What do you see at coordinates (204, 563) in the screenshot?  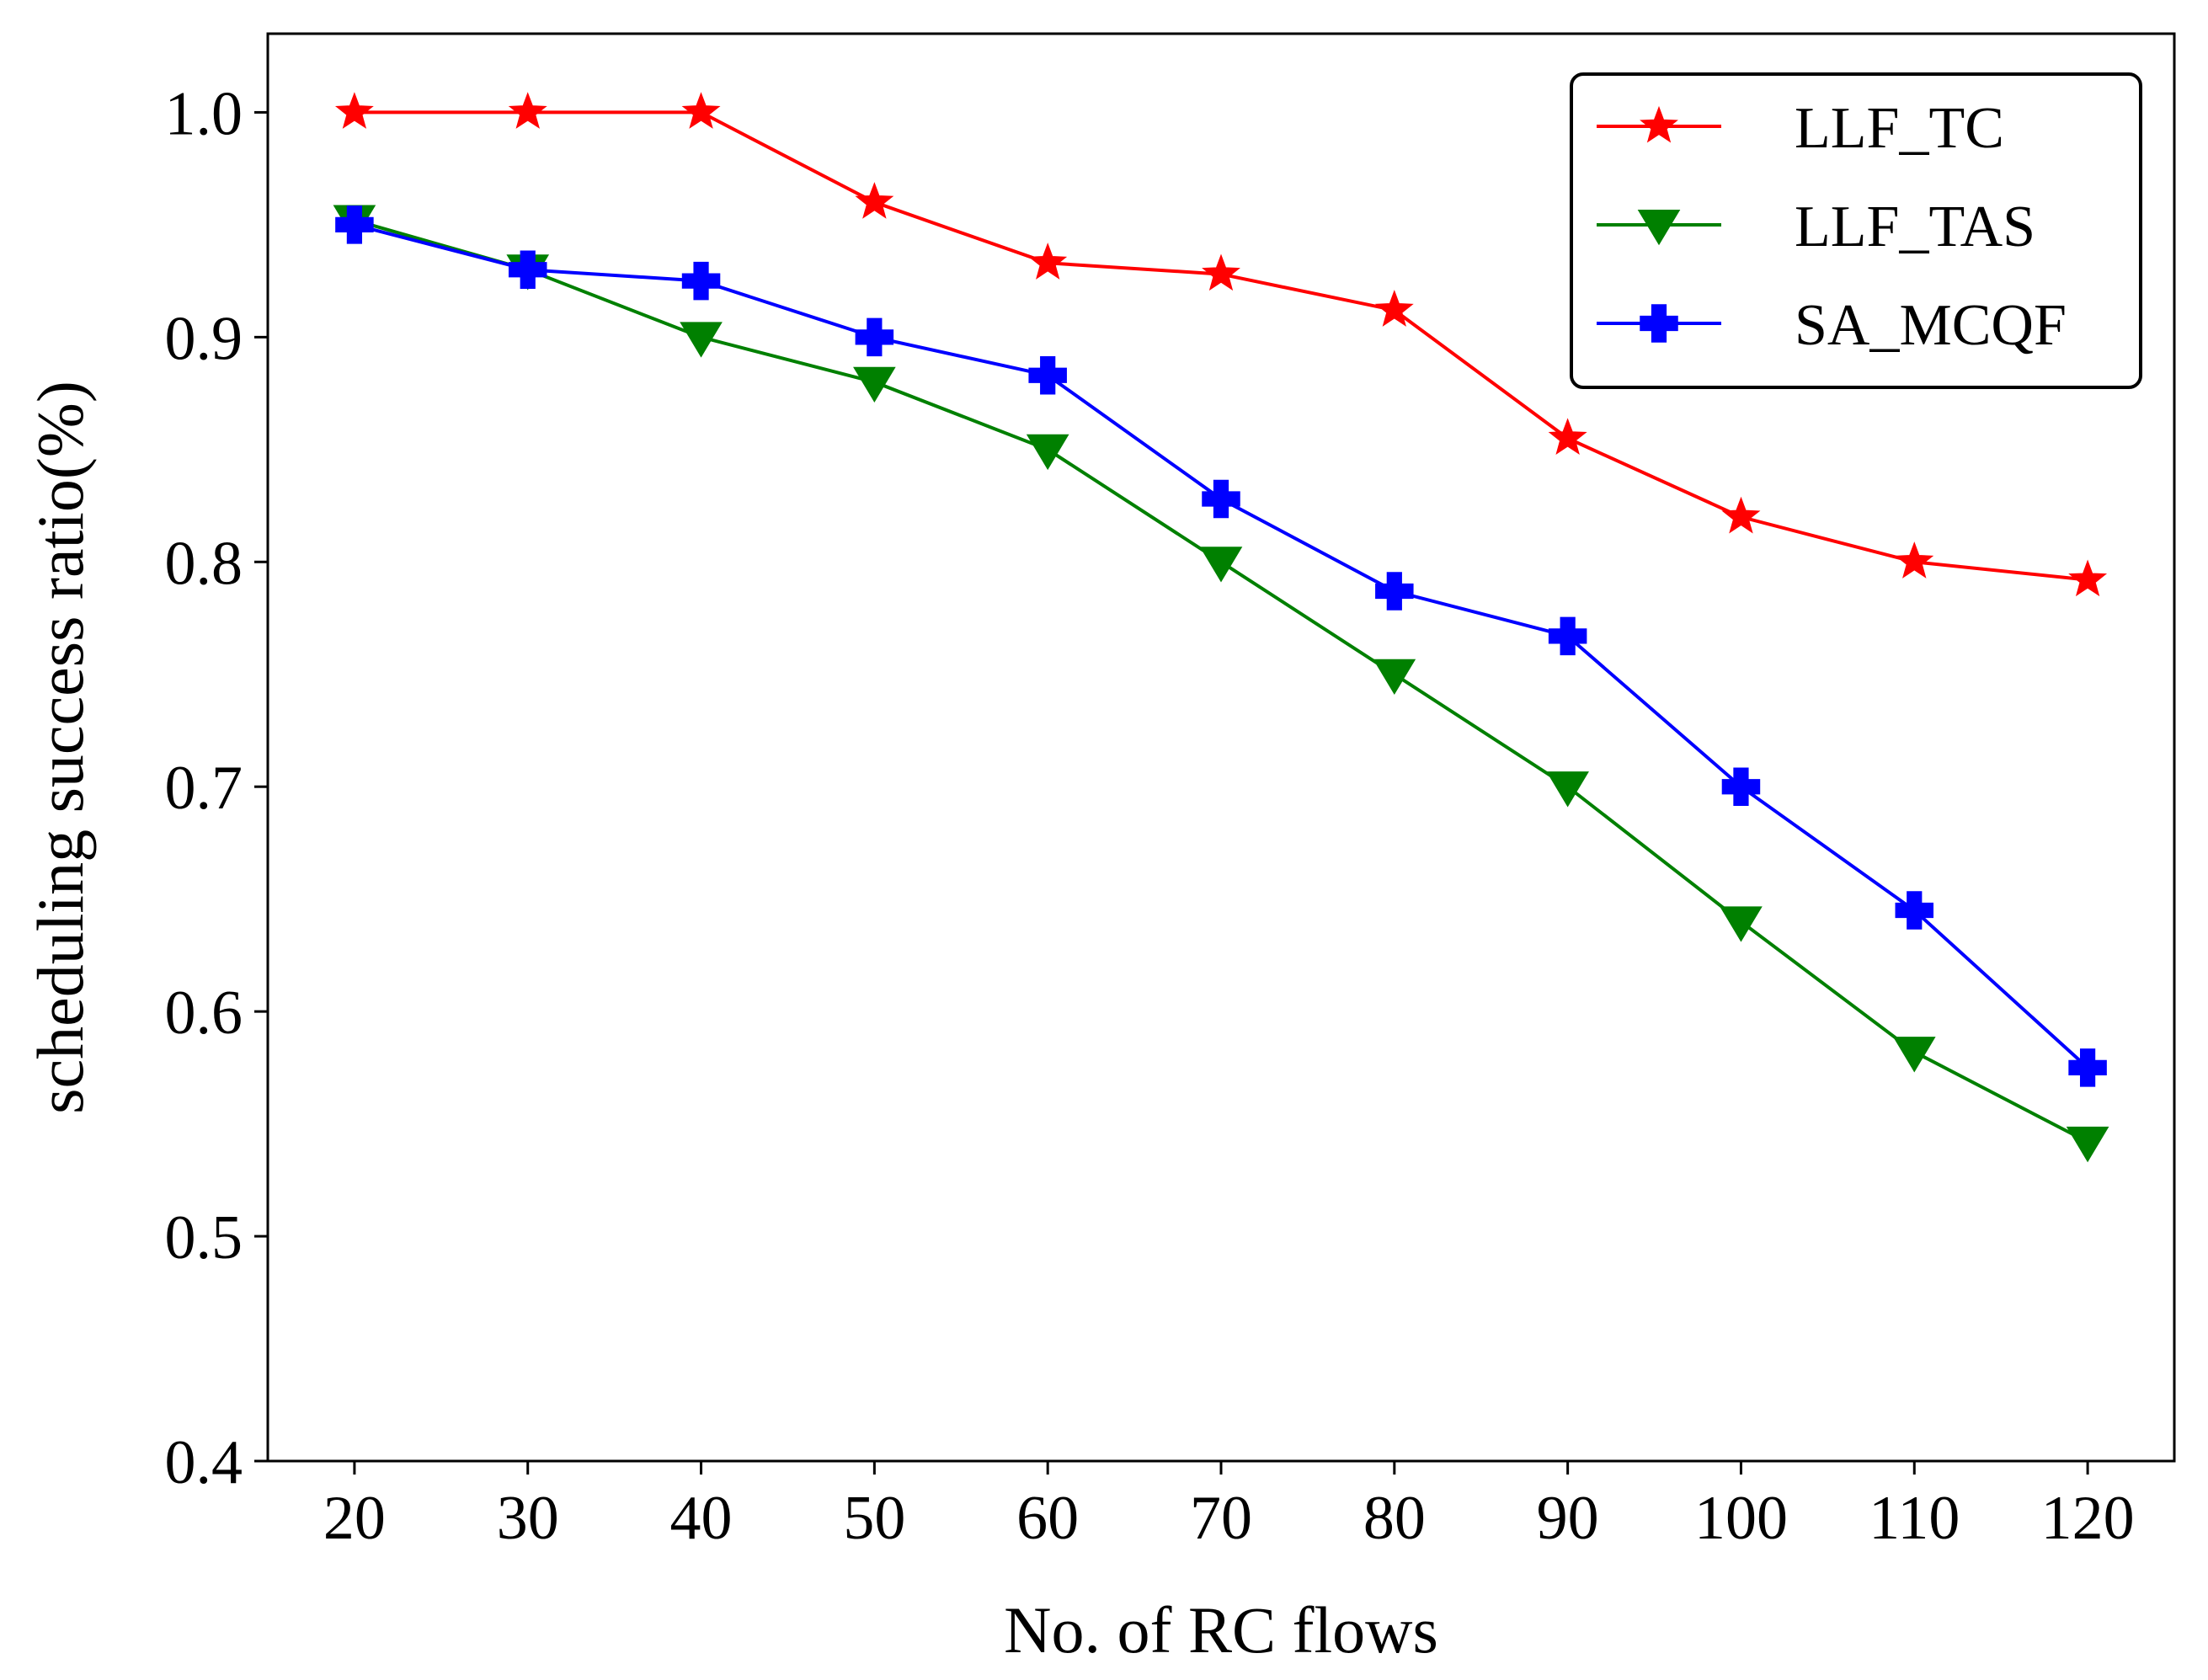 I see `y-tick-label: 0.8` at bounding box center [204, 563].